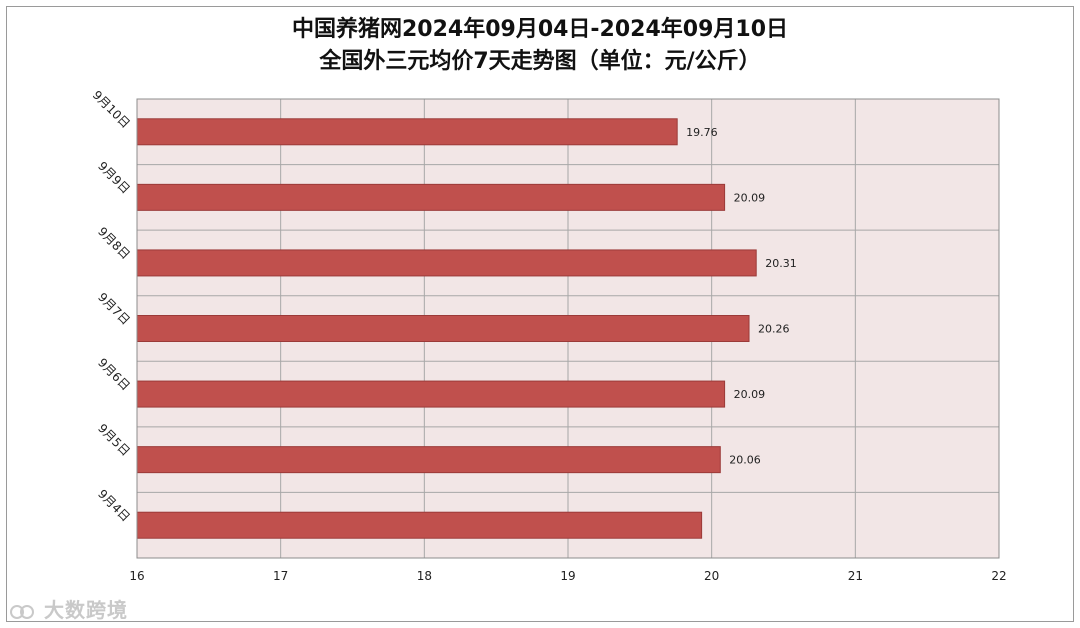  I want to click on category-label: 9月10日, so click(111, 109).